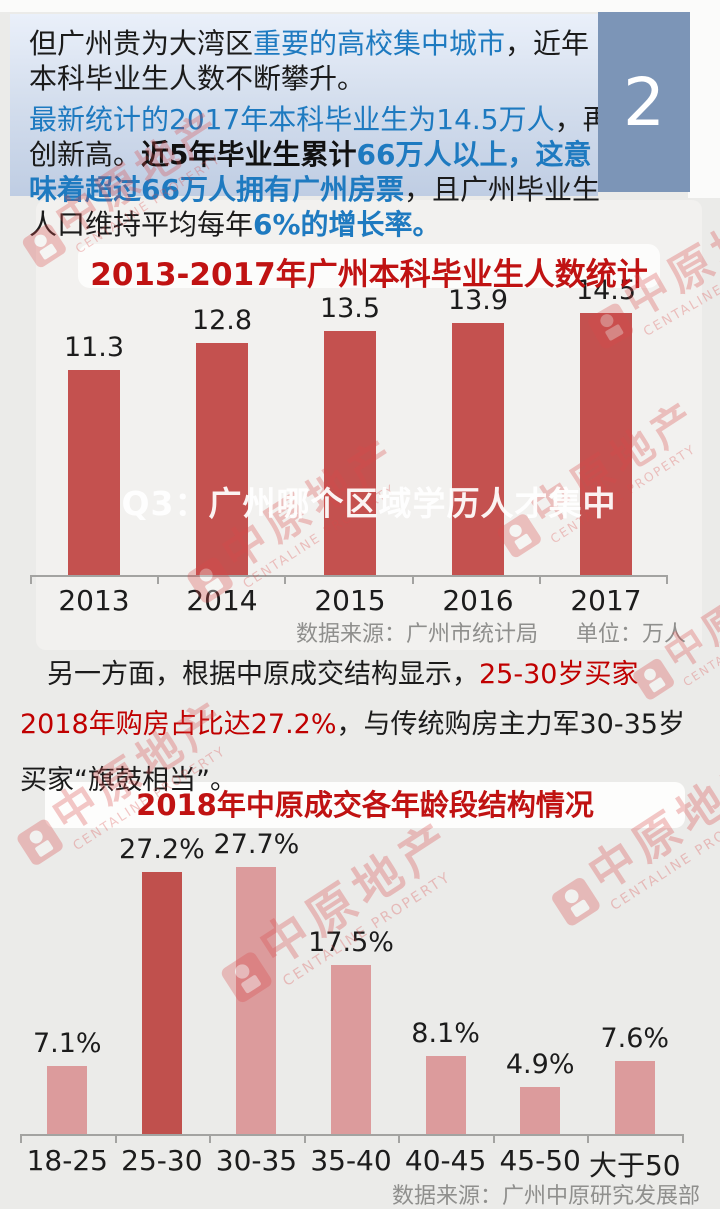  What do you see at coordinates (540, 979) in the screenshot?
I see `bar-column-45-50: 4.9%` at bounding box center [540, 979].